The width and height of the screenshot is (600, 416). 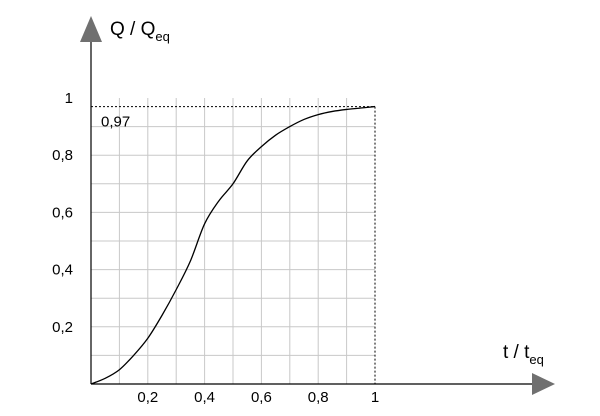 I want to click on x-tick-label: 0,8, so click(x=318, y=397).